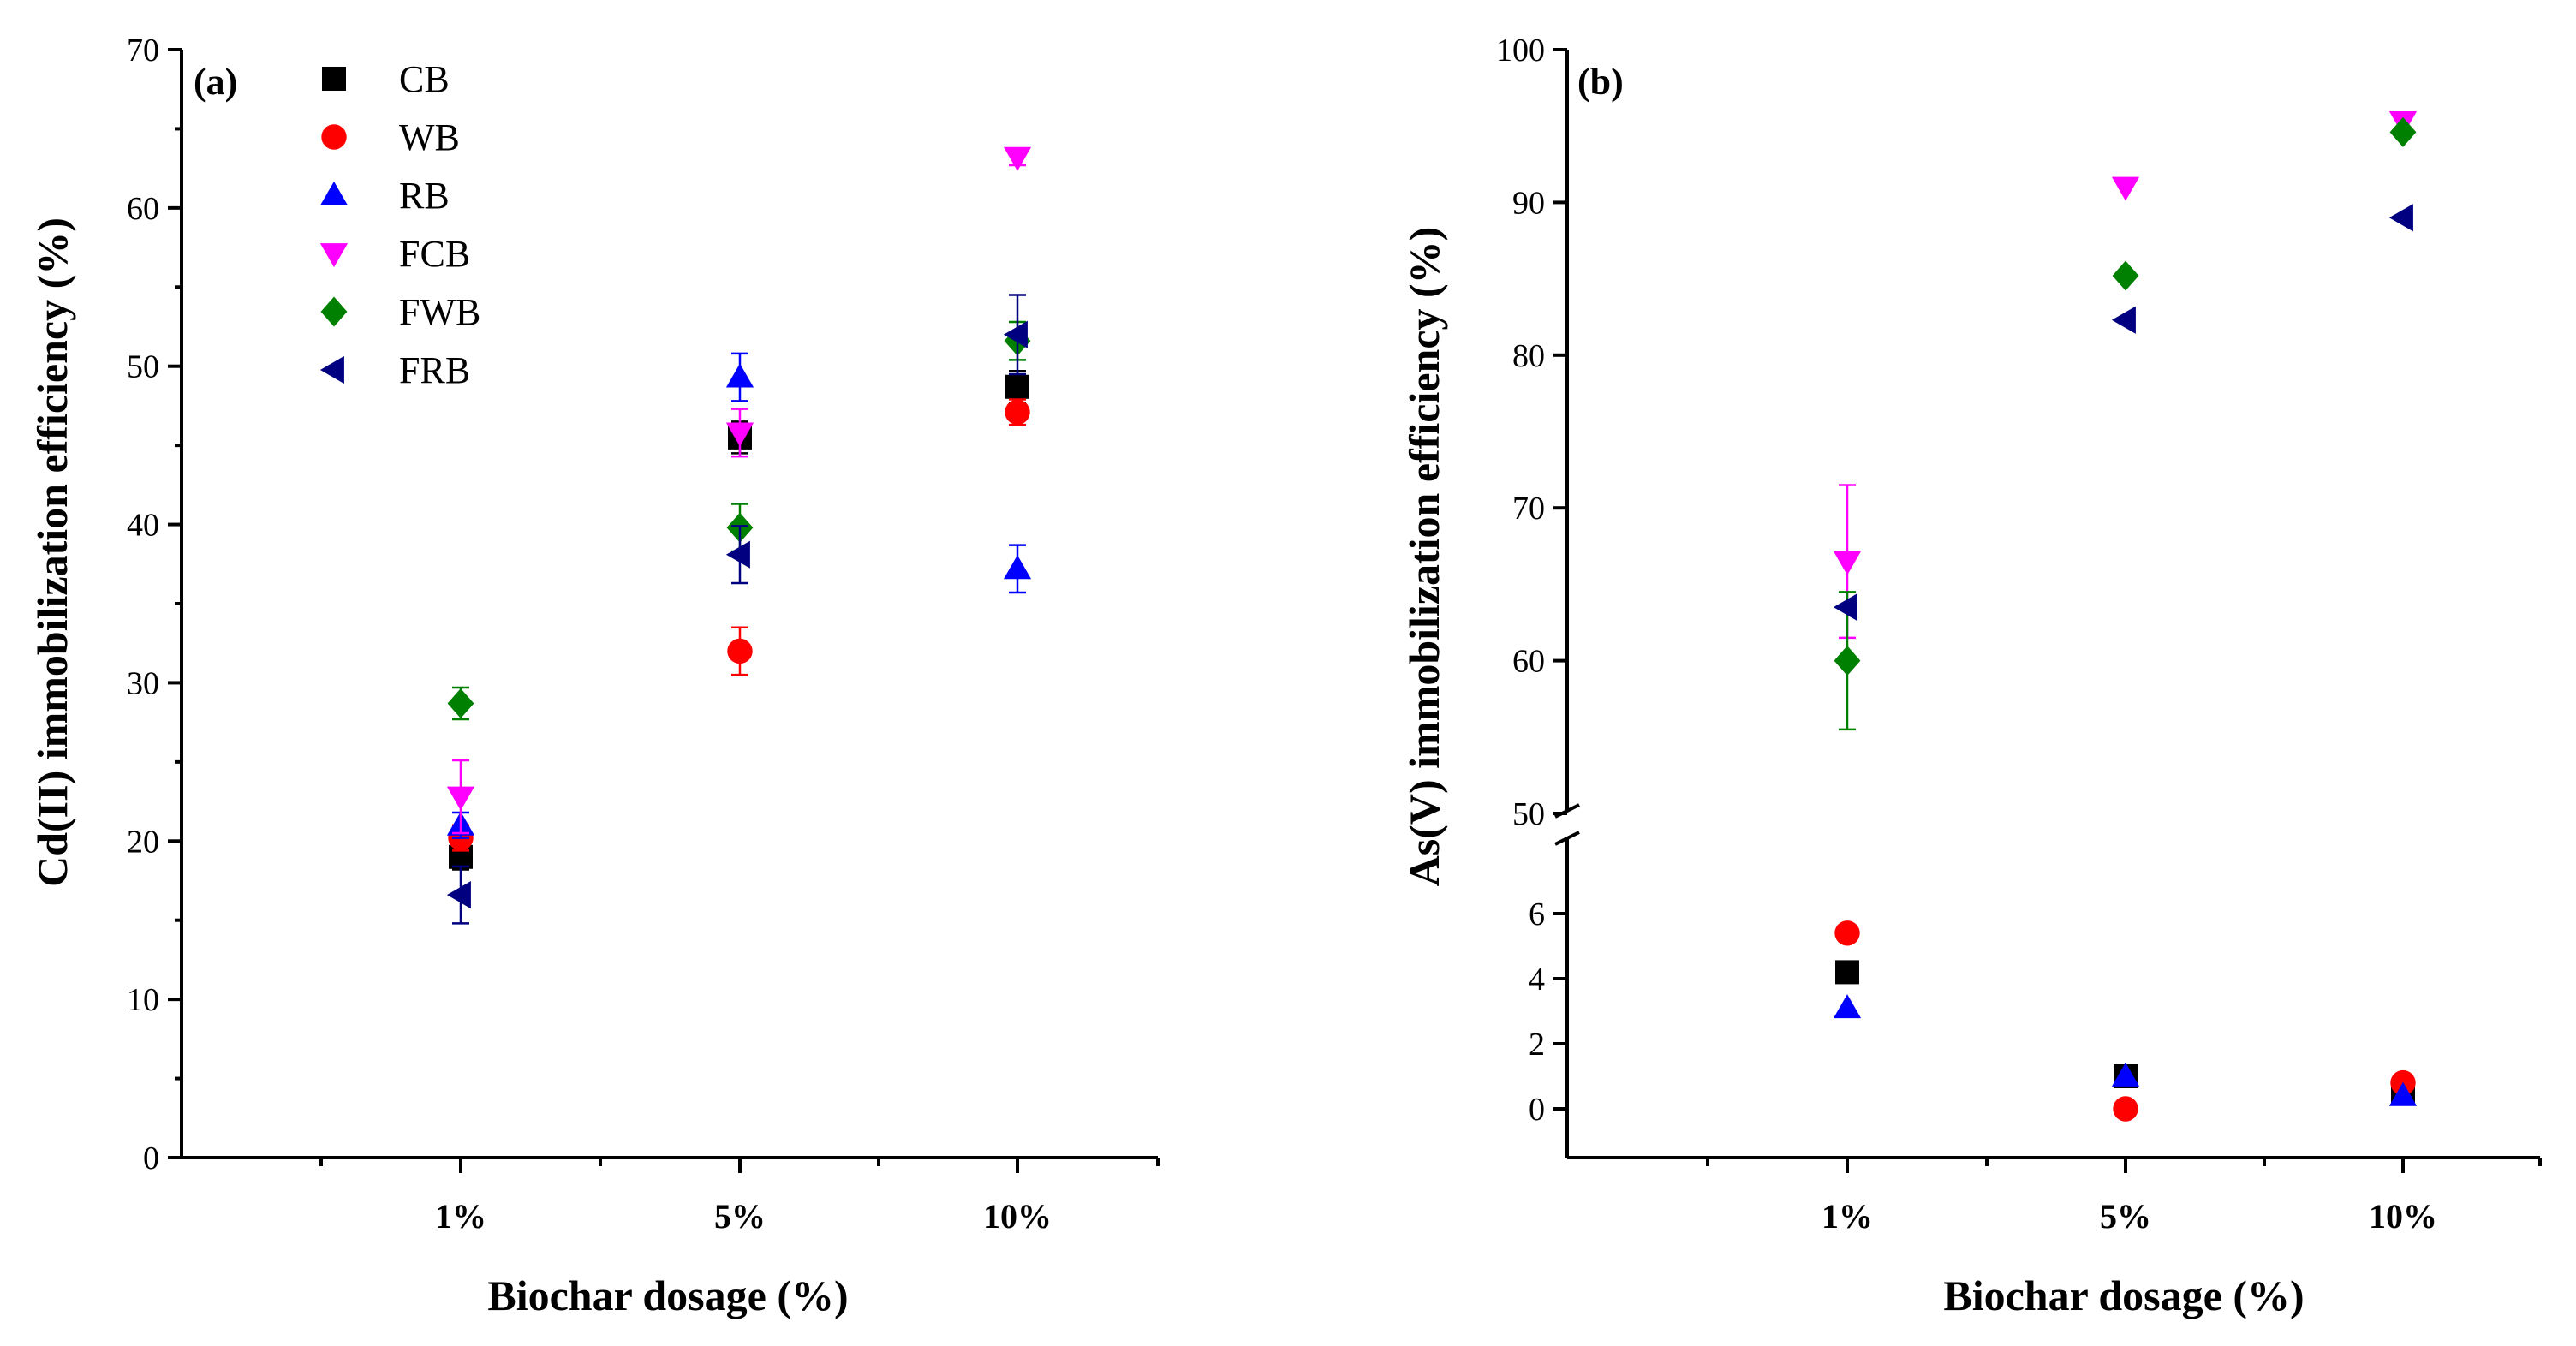 This screenshot has width=2576, height=1346. What do you see at coordinates (1017, 386) in the screenshot?
I see `panel-a-point-cb` at bounding box center [1017, 386].